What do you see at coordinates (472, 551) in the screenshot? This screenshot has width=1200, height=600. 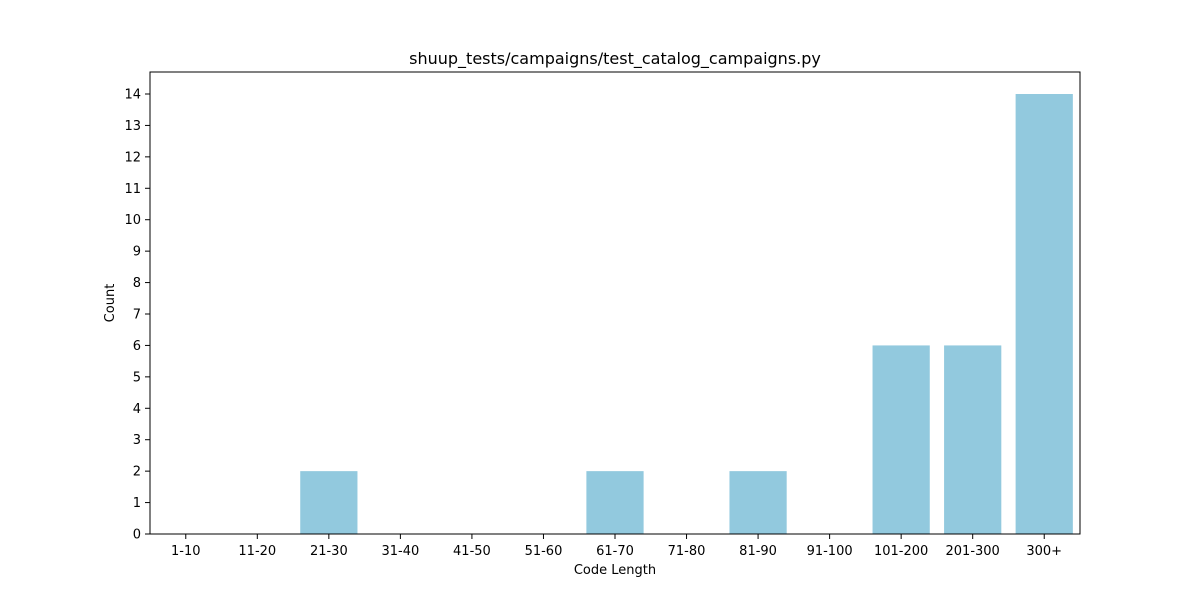 I see `x-tick-label: 41-50` at bounding box center [472, 551].